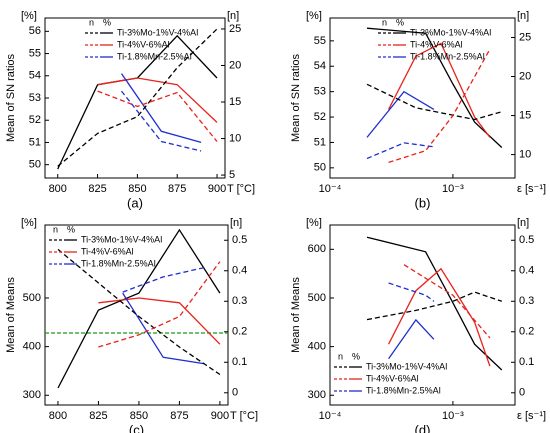 The width and height of the screenshot is (550, 433). Describe the element at coordinates (522, 393) in the screenshot. I see `y2-tick-label: 0` at that location.